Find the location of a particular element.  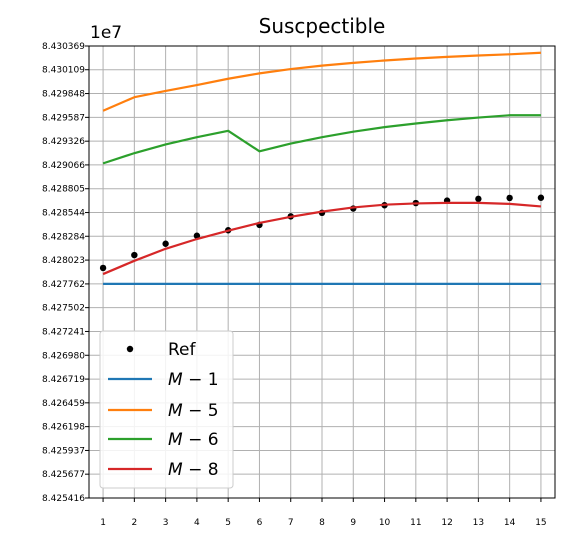

y-tick-label: 8.426980 is located at coordinates (63, 356).